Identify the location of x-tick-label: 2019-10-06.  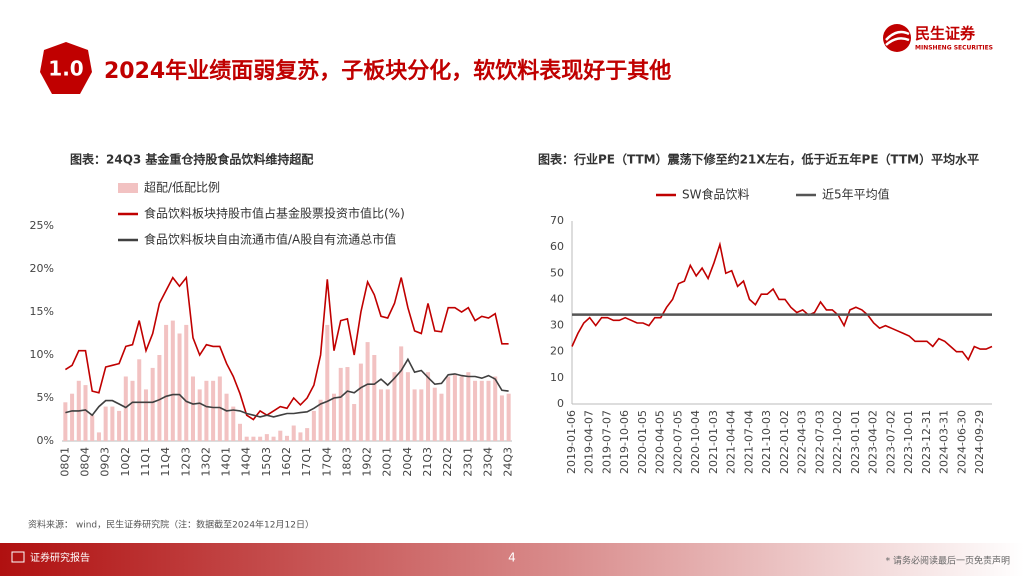
(624, 442).